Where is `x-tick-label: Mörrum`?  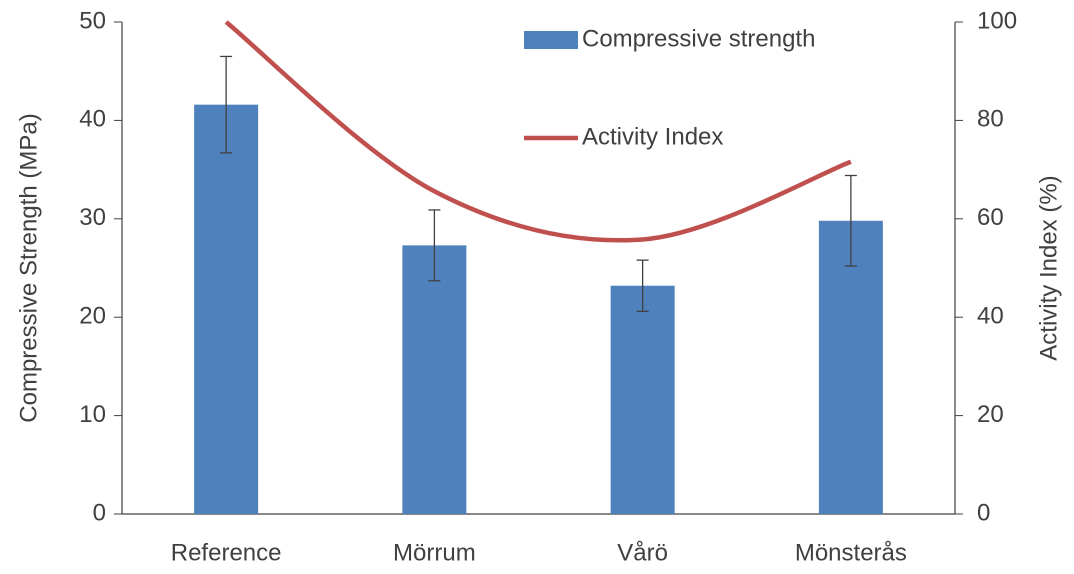 x-tick-label: Mörrum is located at coordinates (434, 552).